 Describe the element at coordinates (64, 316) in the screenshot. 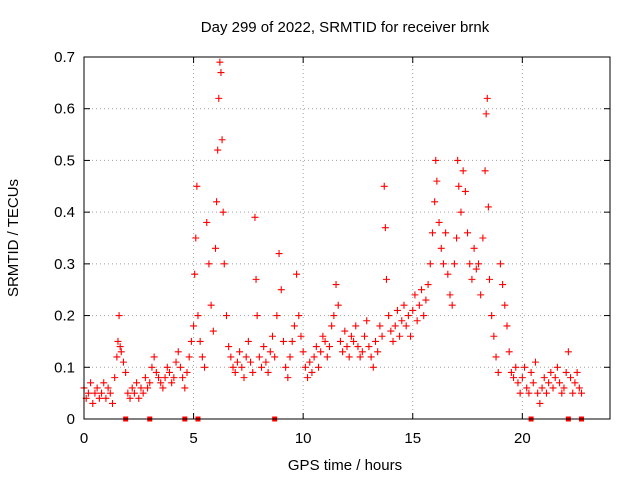

I see `y-tick-label: 0.2` at that location.